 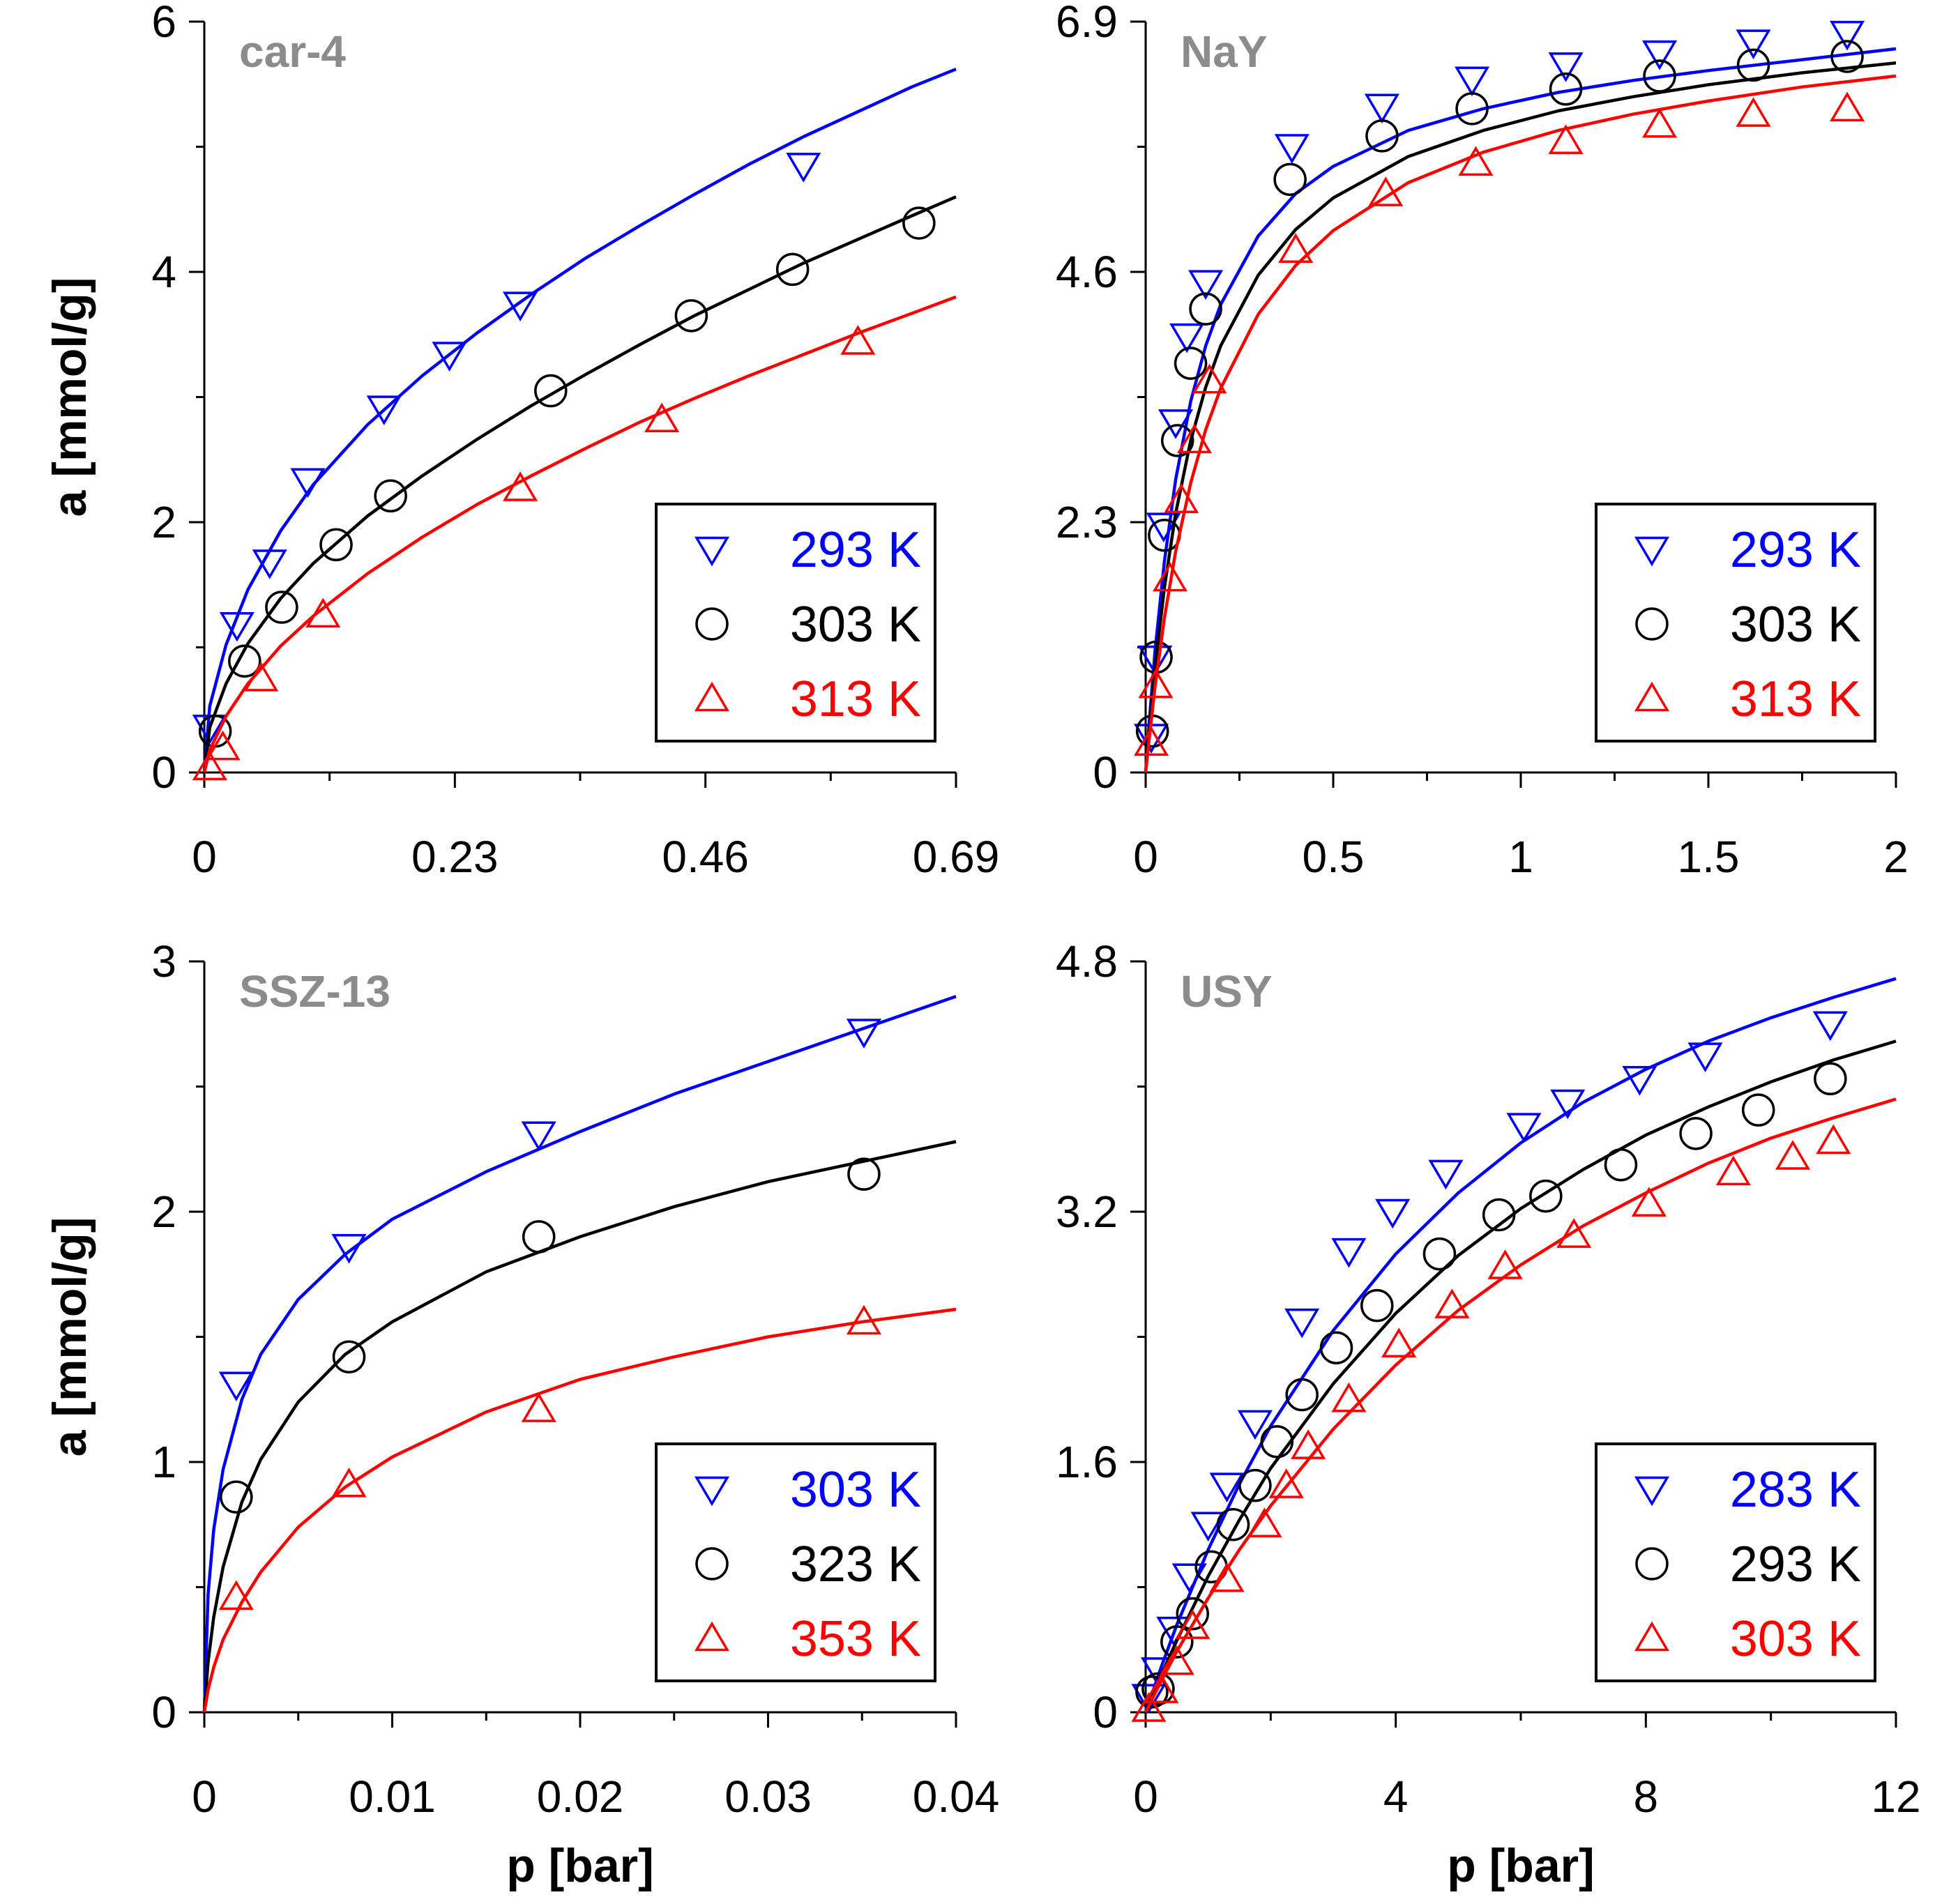 I want to click on legend-label: 293 K, so click(x=855, y=550).